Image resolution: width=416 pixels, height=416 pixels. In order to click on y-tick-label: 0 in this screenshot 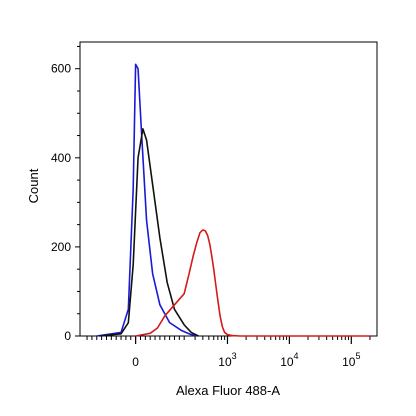, I will do `click(67, 336)`.